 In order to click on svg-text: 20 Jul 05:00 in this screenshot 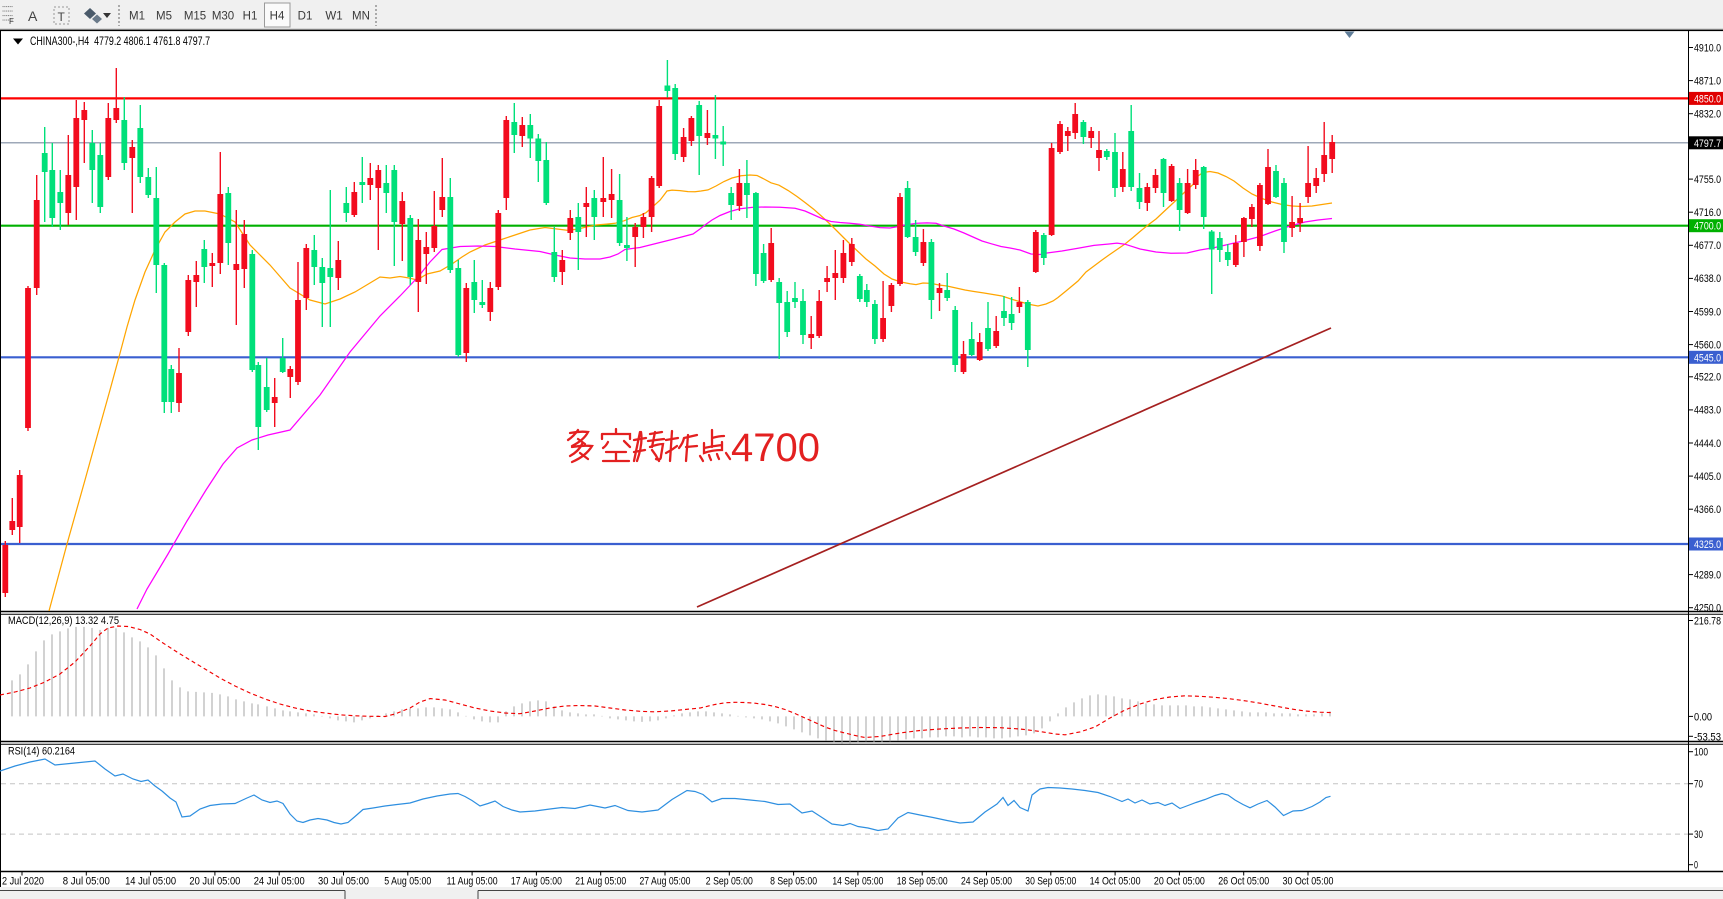, I will do `click(214, 882)`.